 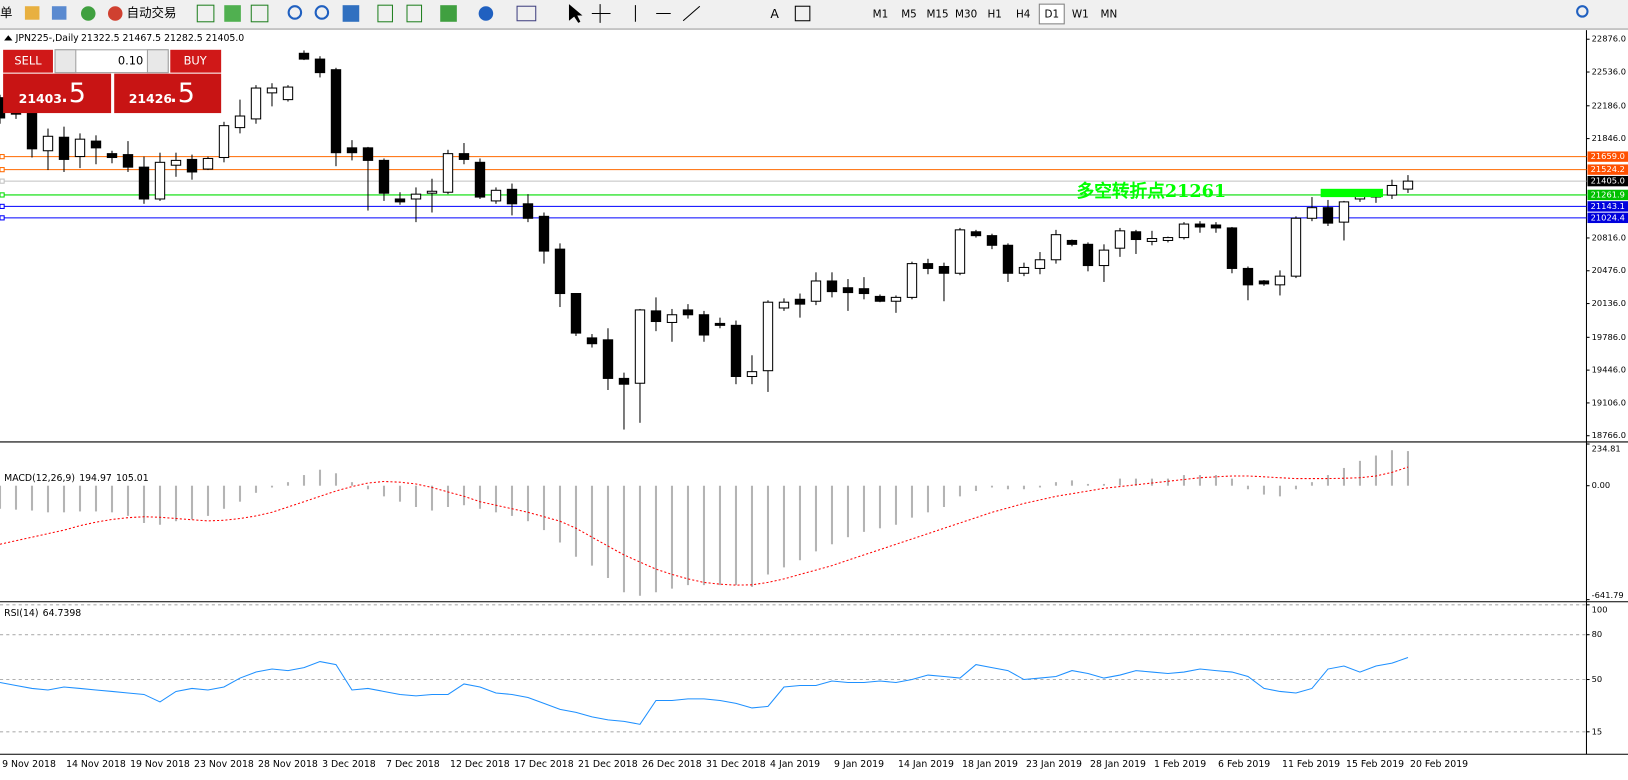 What do you see at coordinates (601, 13) in the screenshot?
I see `crosshair-tool` at bounding box center [601, 13].